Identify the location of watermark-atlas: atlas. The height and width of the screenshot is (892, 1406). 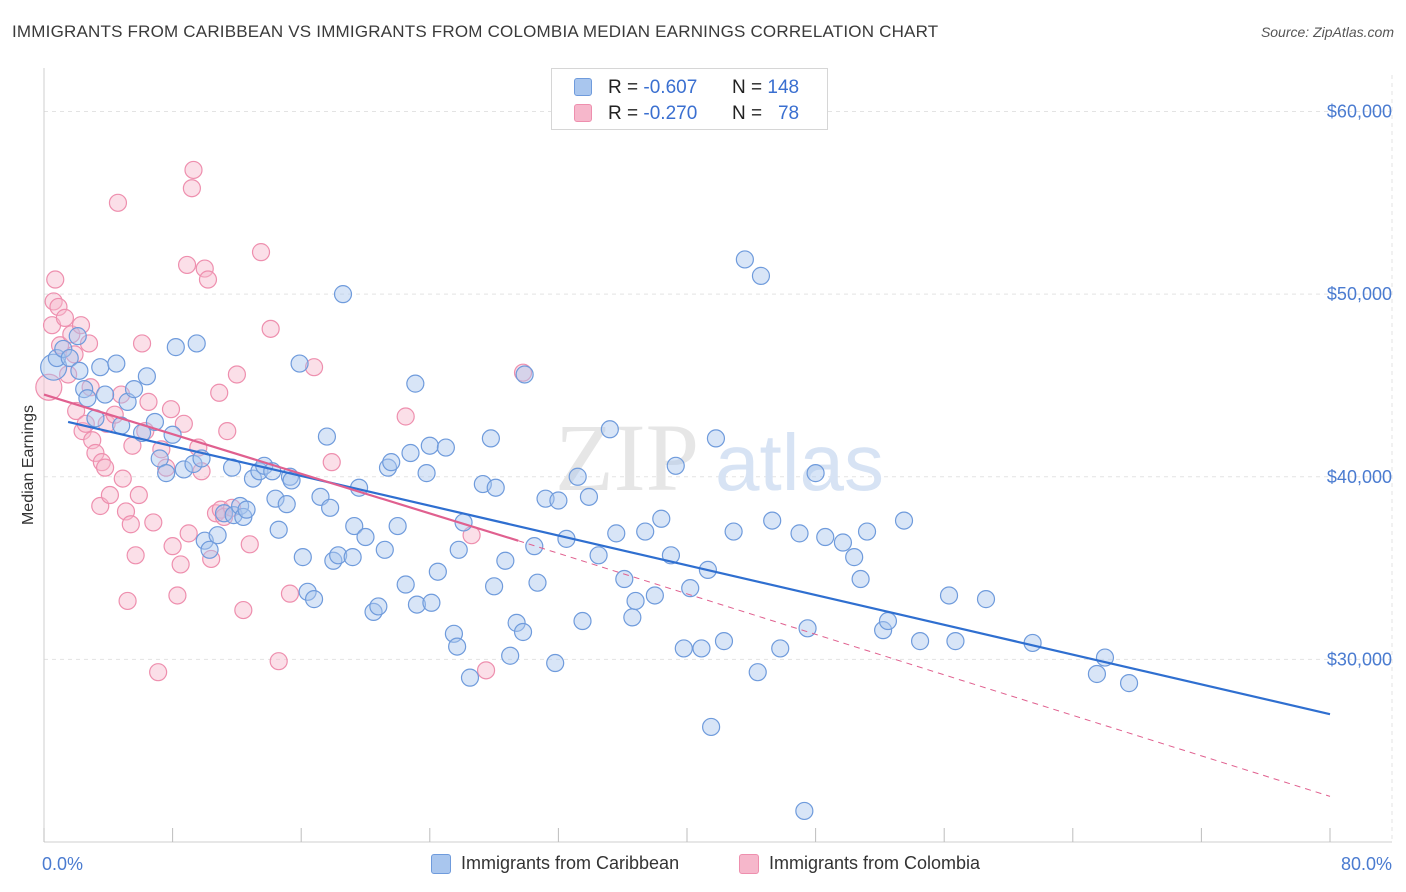
(799, 462).